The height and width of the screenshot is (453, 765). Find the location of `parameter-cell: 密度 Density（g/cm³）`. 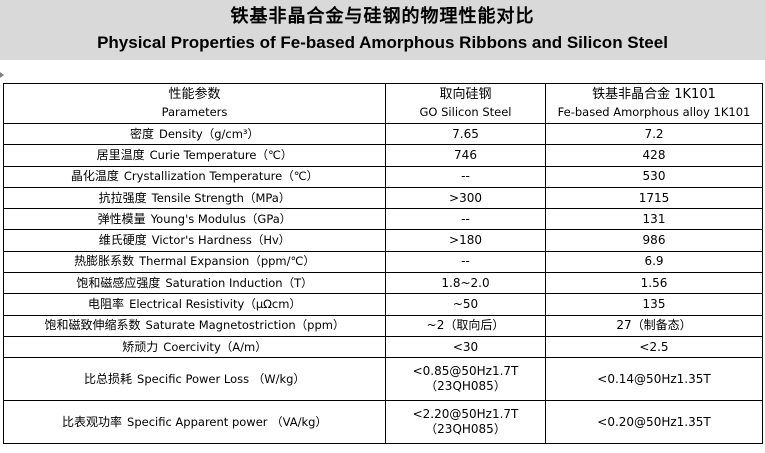

parameter-cell: 密度 Density（g/cm³） is located at coordinates (194, 134).